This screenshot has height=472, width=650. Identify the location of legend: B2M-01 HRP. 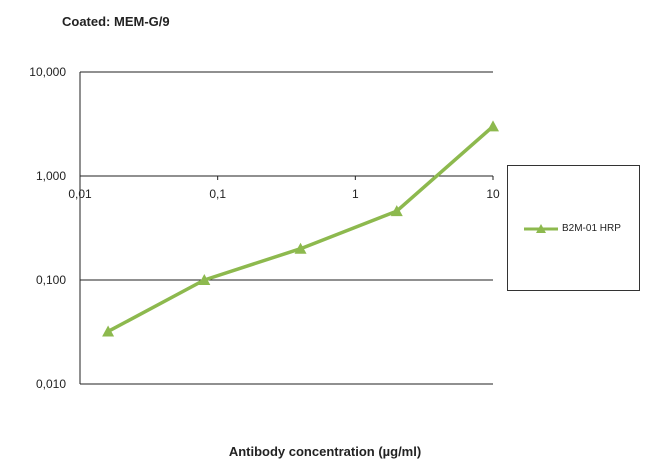
(573, 228).